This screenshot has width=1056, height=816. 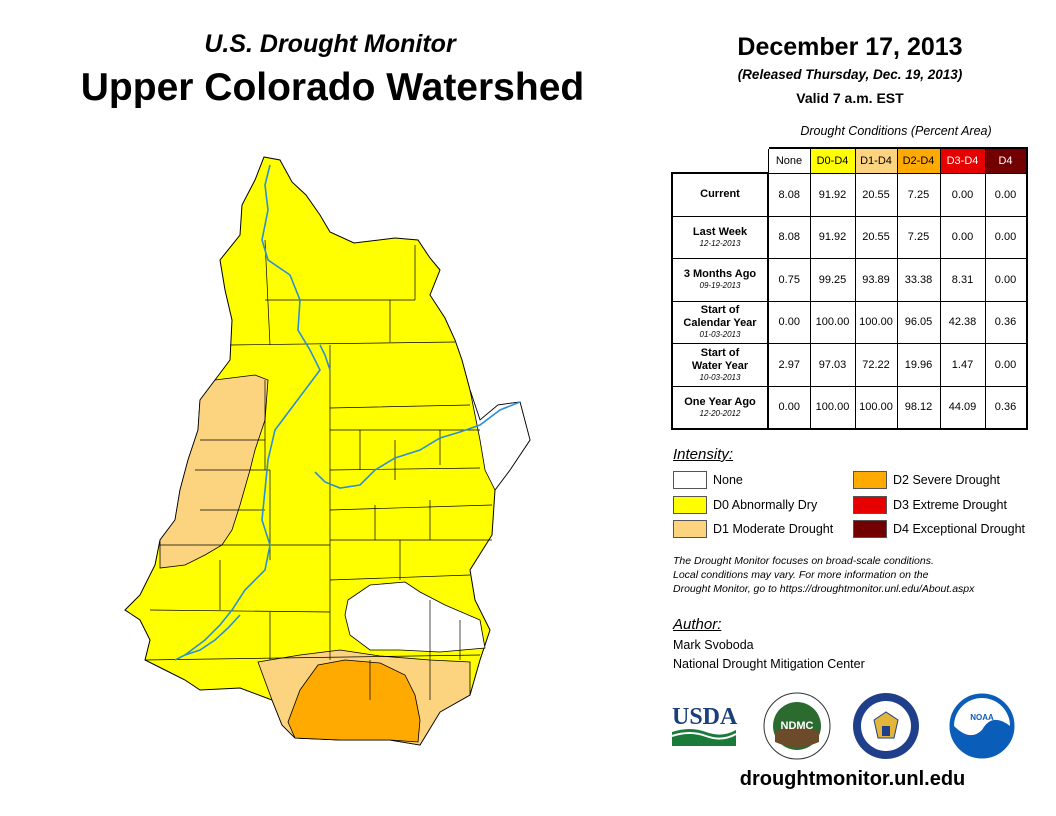 I want to click on ndmc-logo: NDMC, so click(x=797, y=726).